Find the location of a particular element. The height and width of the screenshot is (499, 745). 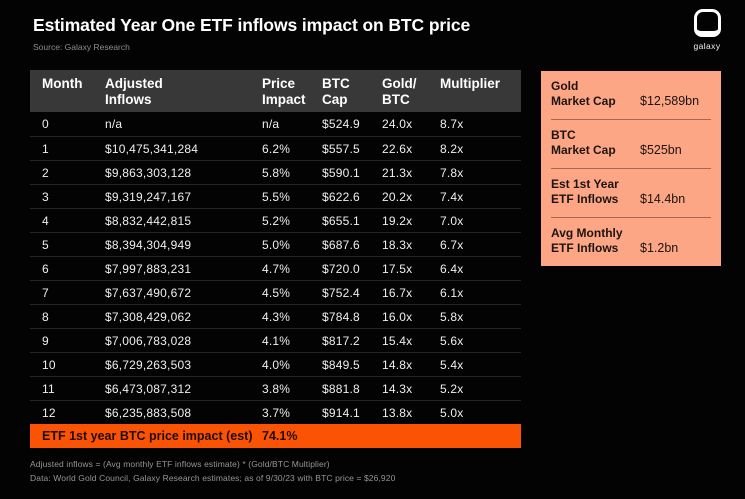

stat-item: Est 1st Year ETF Inflows $14.4bn is located at coordinates (631, 192).